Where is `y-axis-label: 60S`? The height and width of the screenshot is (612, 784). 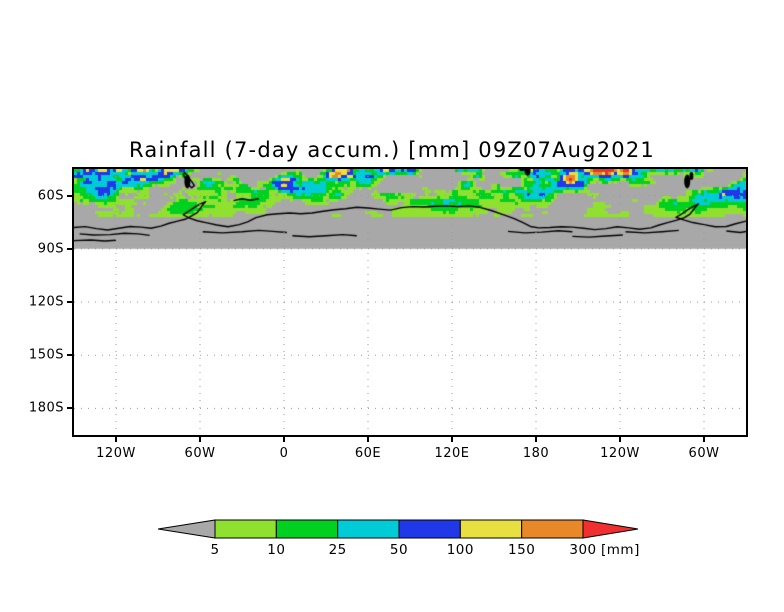 y-axis-label: 60S is located at coordinates (50, 196).